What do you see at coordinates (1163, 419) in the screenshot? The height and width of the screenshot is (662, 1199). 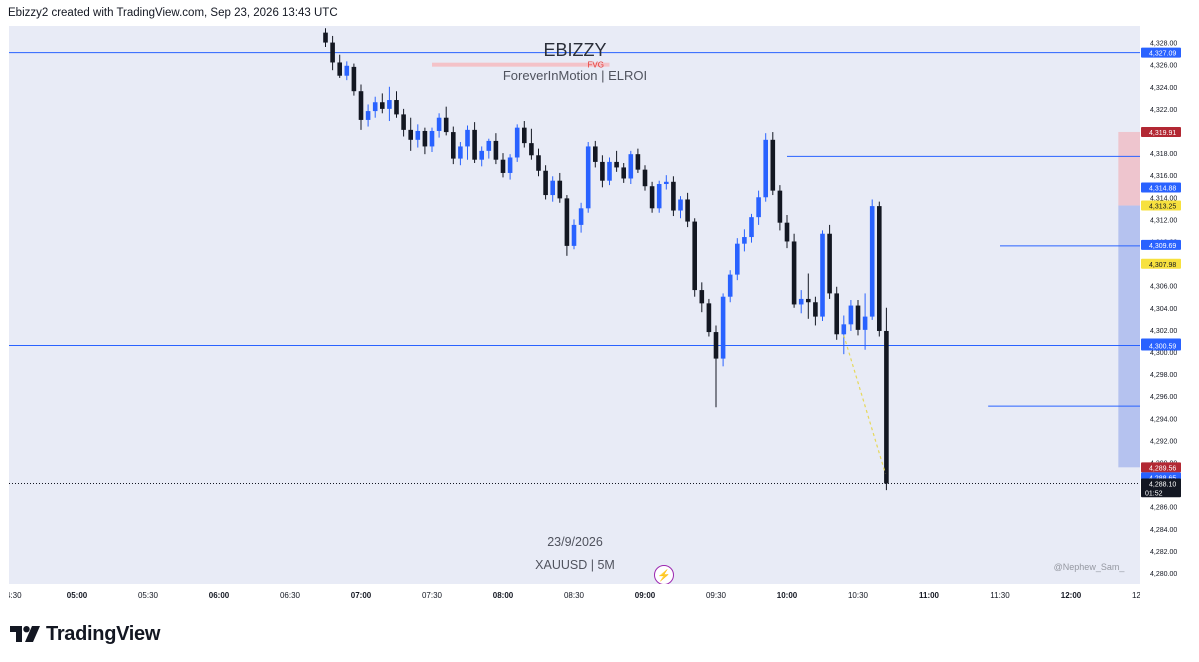 I see `price-tick-label: 4,294.00` at bounding box center [1163, 419].